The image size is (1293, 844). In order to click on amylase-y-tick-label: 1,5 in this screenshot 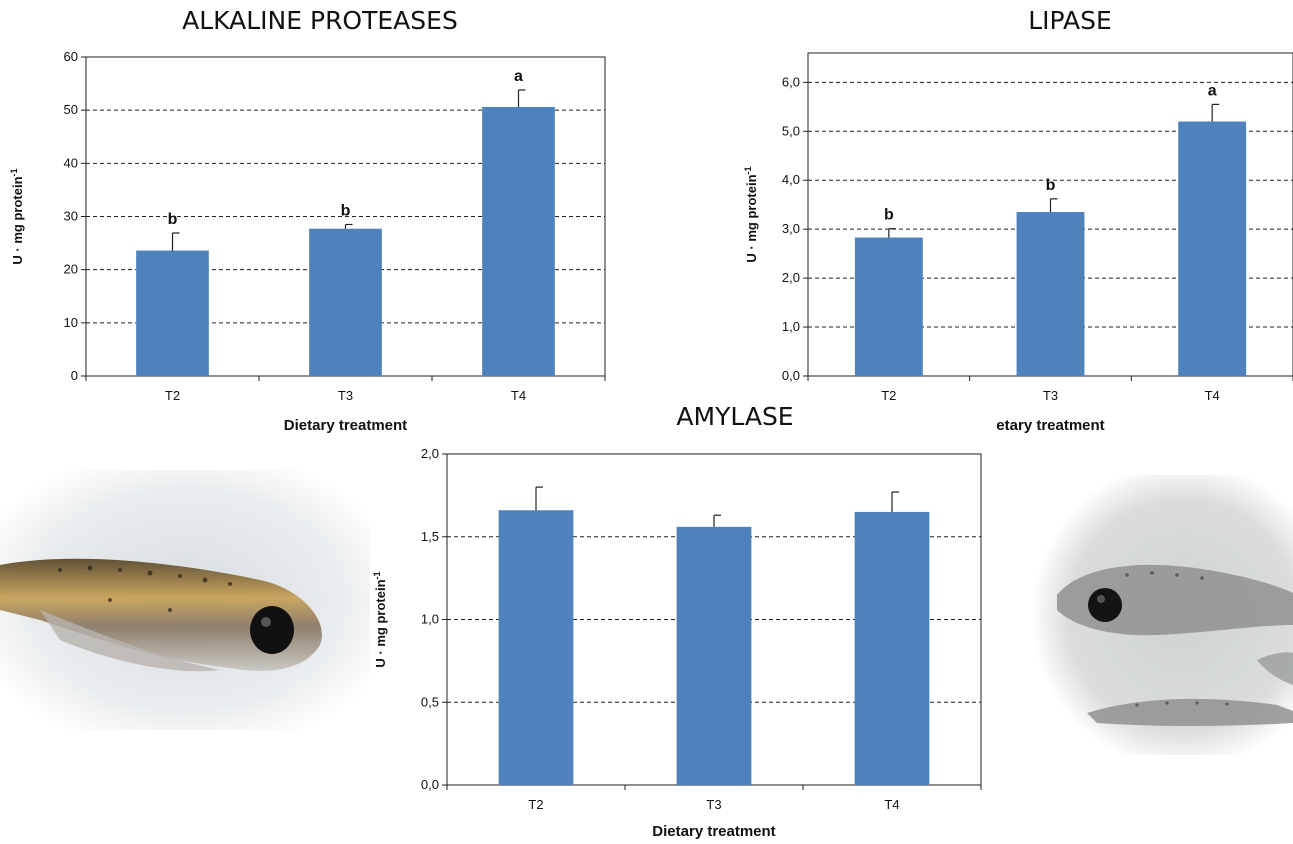, I will do `click(430, 536)`.